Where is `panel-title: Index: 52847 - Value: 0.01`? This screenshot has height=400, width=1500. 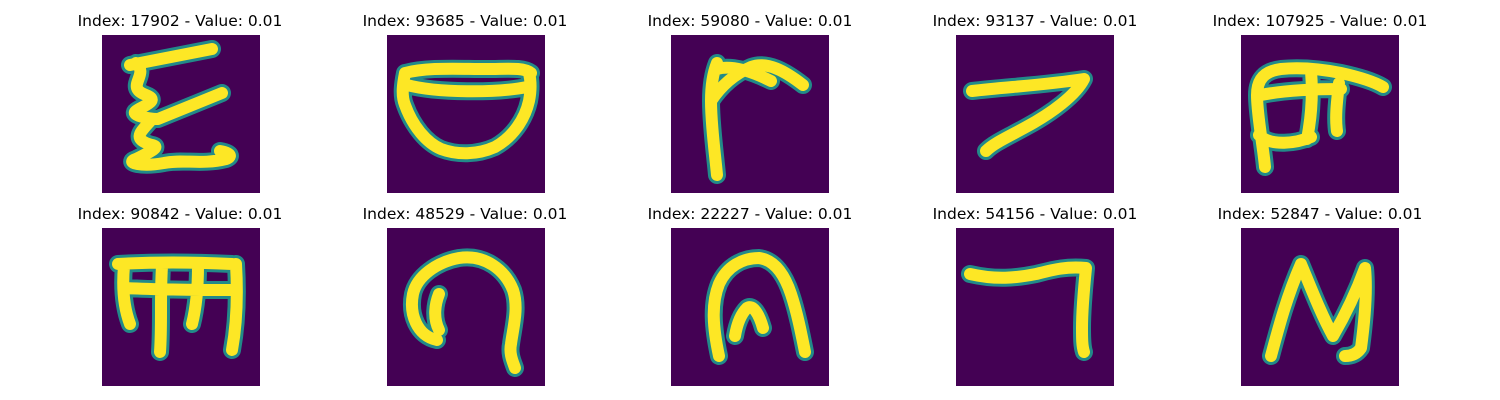 panel-title: Index: 52847 - Value: 0.01 is located at coordinates (1320, 214).